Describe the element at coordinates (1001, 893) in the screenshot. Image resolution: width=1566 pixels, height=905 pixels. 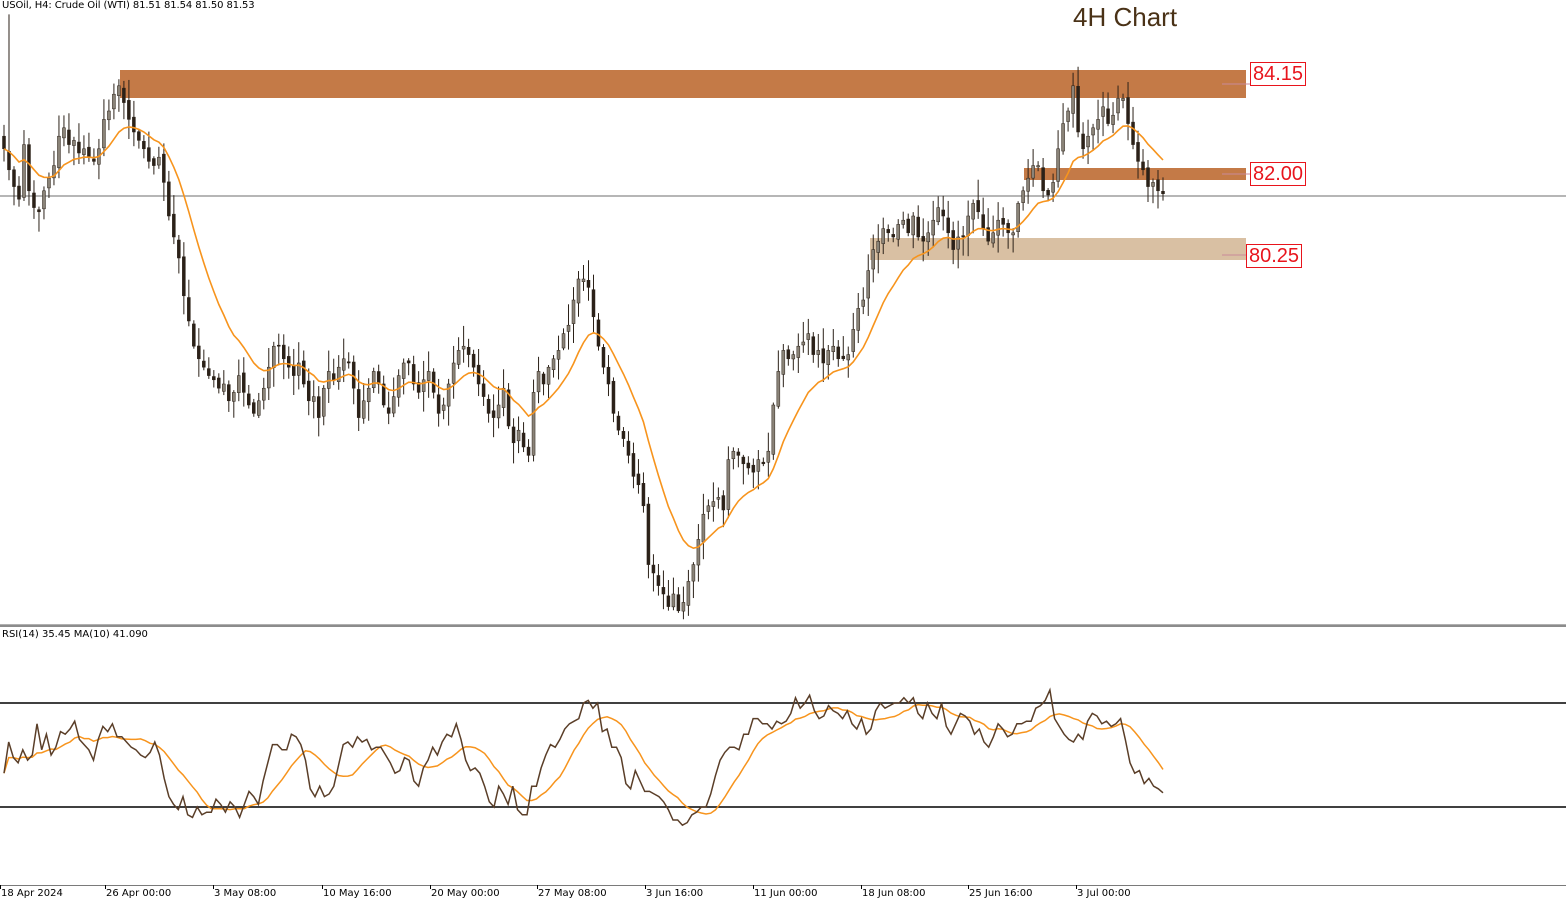
I see `time-tick-label: 25 Jun 16:00` at that location.